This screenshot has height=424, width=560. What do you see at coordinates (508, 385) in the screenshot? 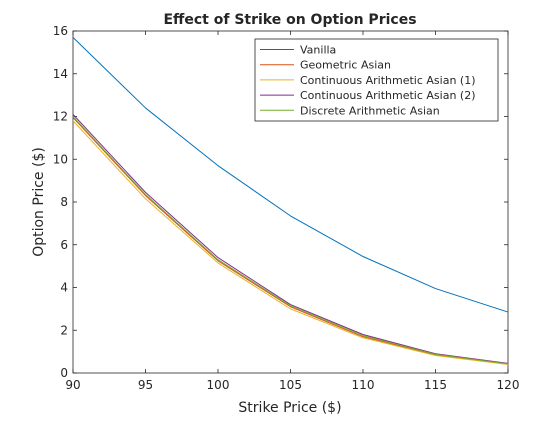
I see `x-tick-label: 120` at bounding box center [508, 385].